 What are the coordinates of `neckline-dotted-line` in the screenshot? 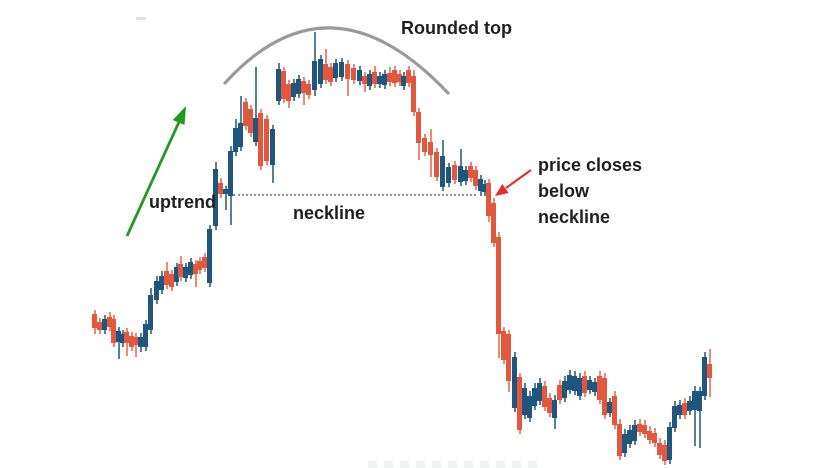 It's located at (354, 195).